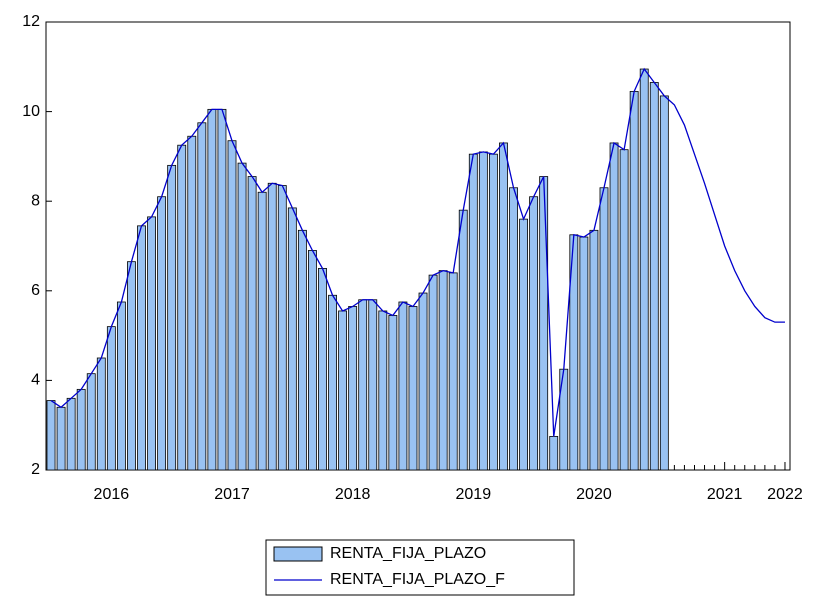 This screenshot has width=815, height=597. Describe the element at coordinates (417, 579) in the screenshot. I see `legend-label: RENTA_FIJA_PLAZO_F` at that location.